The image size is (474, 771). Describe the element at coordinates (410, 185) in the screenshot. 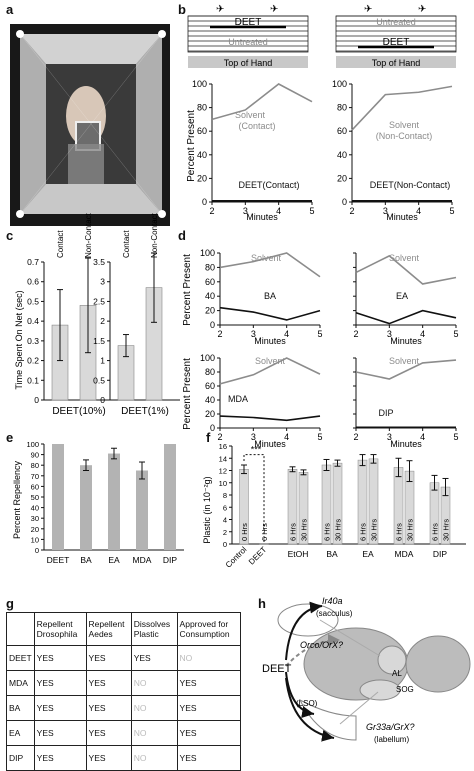

I see `chart-annotation: DEET(Non-Contact)` at that location.